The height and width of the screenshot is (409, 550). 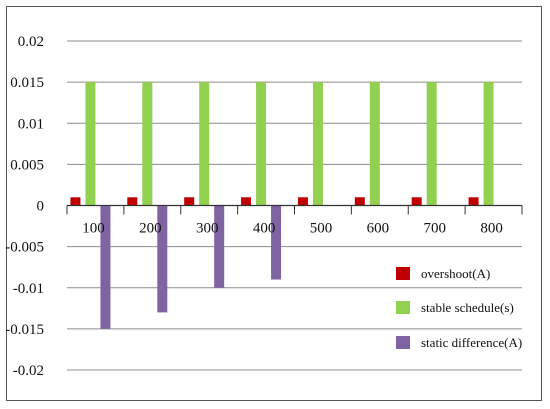 What do you see at coordinates (27, 165) in the screenshot?
I see `y-tick-label-3: 0.005` at bounding box center [27, 165].